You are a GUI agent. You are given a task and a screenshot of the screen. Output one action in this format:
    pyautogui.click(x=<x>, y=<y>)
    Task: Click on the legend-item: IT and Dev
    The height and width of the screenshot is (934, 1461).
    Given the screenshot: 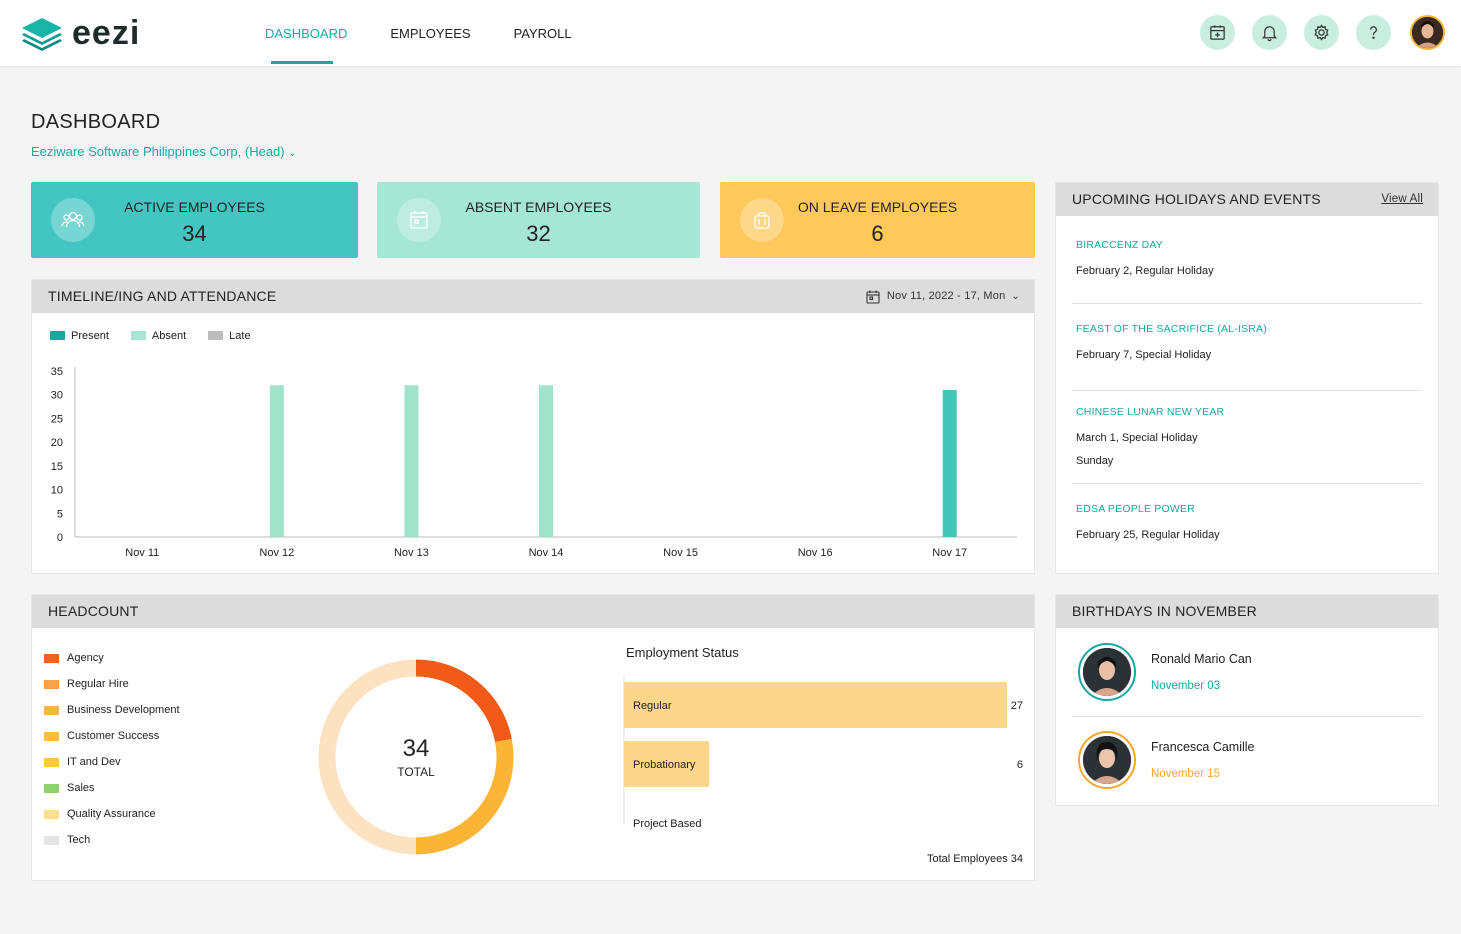 What is the action you would take?
    pyautogui.click(x=112, y=762)
    